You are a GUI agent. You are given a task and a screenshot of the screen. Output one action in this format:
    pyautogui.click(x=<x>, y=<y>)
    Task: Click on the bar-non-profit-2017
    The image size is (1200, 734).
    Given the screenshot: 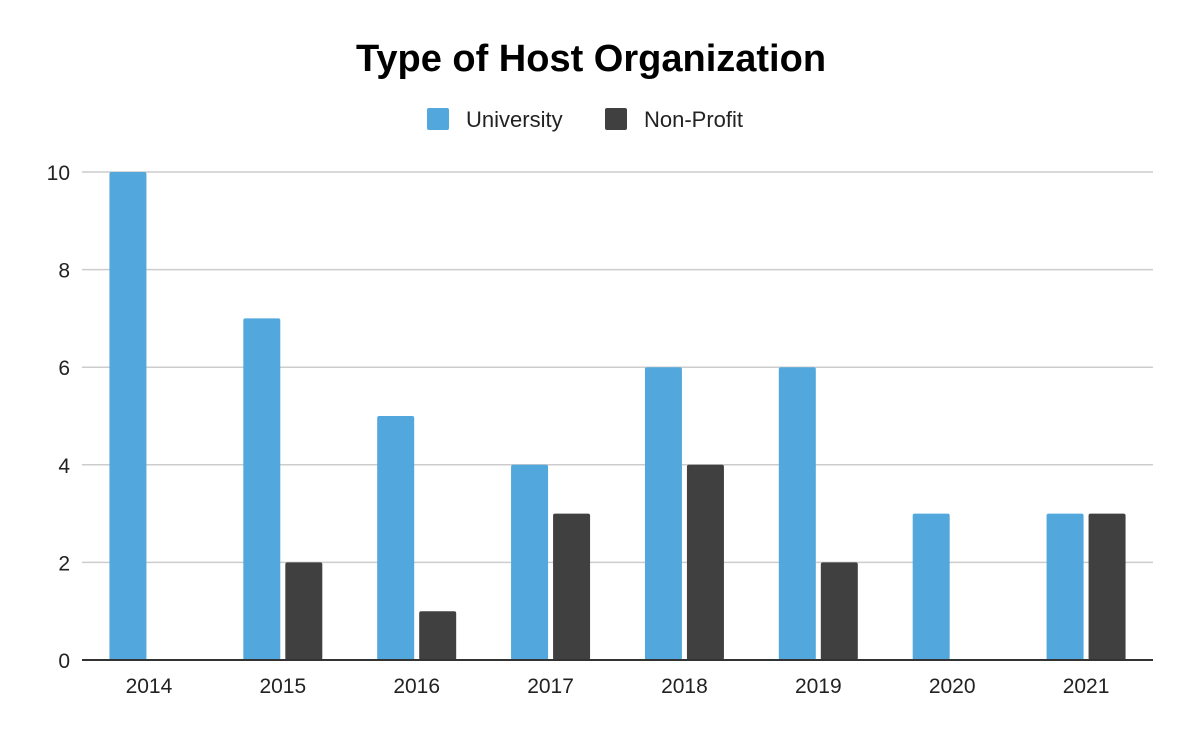 What is the action you would take?
    pyautogui.click(x=572, y=586)
    